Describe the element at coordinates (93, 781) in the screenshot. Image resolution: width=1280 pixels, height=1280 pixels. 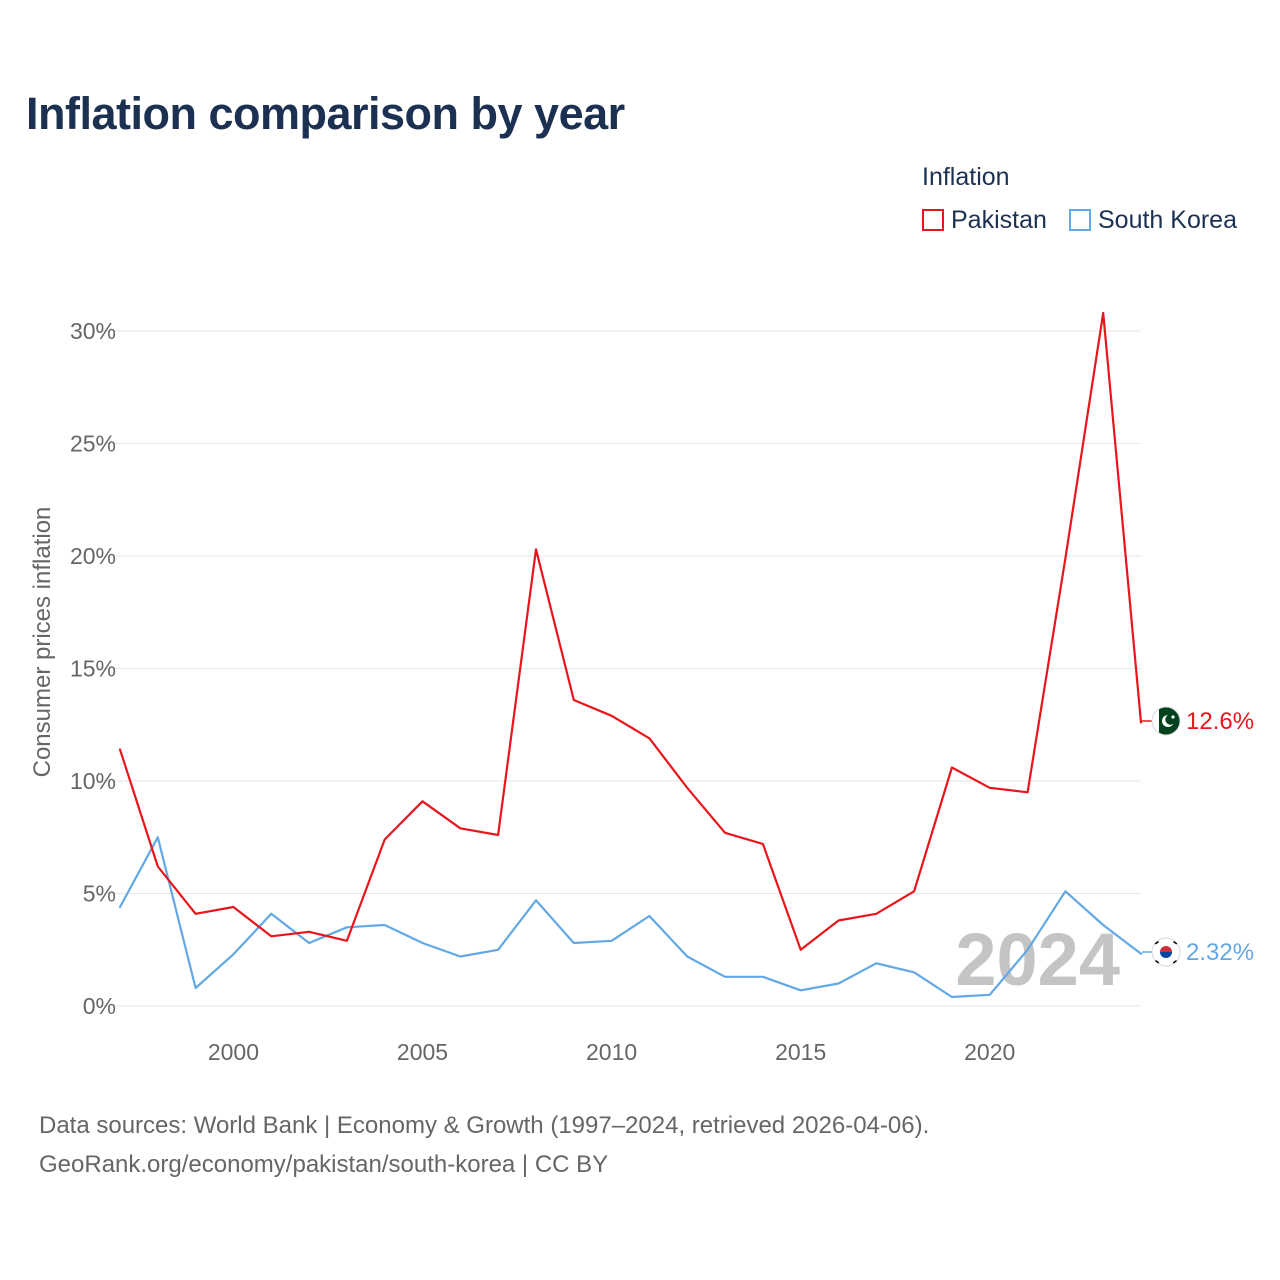
I see `y-tick-label: 10%` at that location.